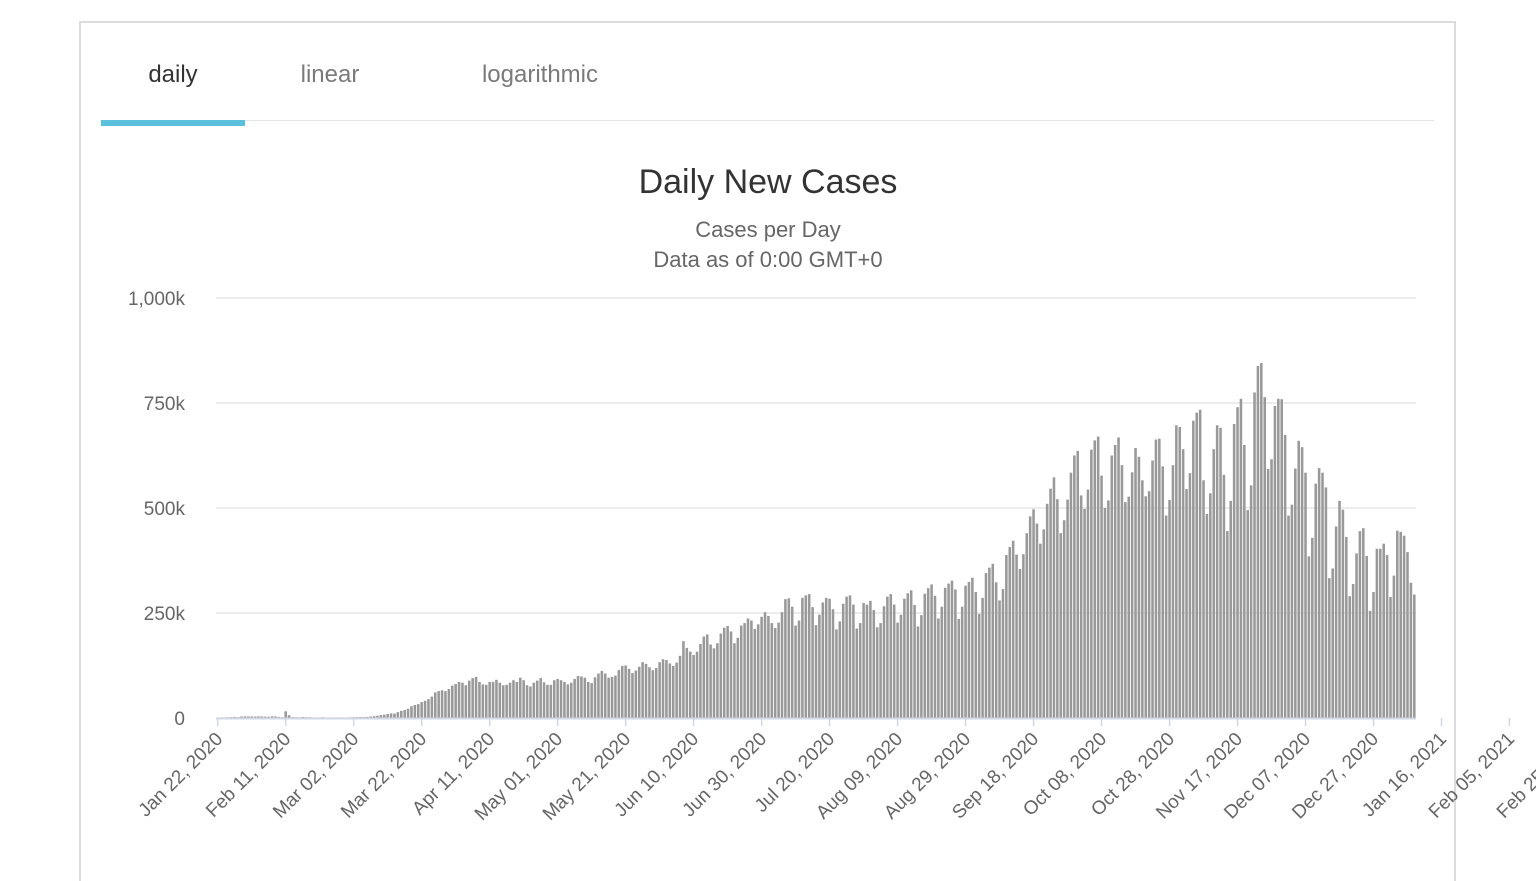 The image size is (1536, 881). I want to click on tab-linear: linear, so click(330, 74).